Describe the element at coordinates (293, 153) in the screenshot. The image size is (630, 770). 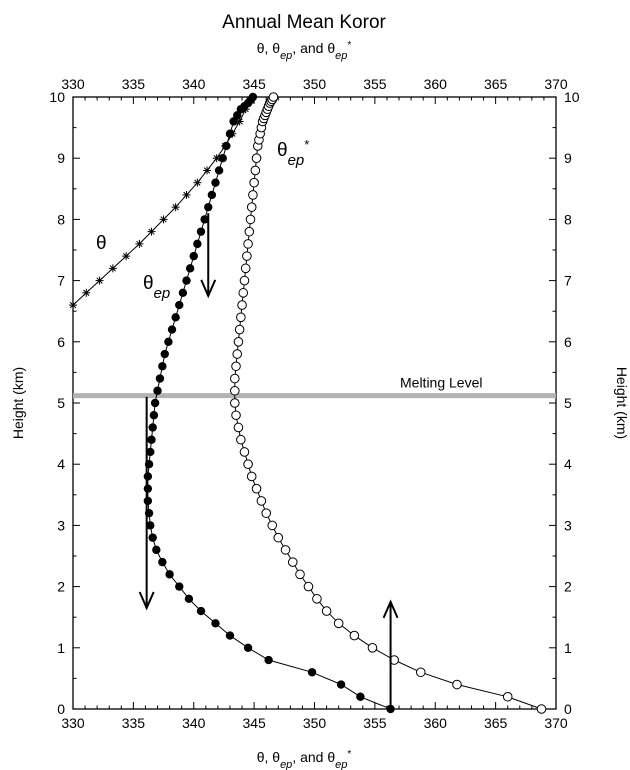
I see `series-label-theta_ep_star: θep*` at that location.